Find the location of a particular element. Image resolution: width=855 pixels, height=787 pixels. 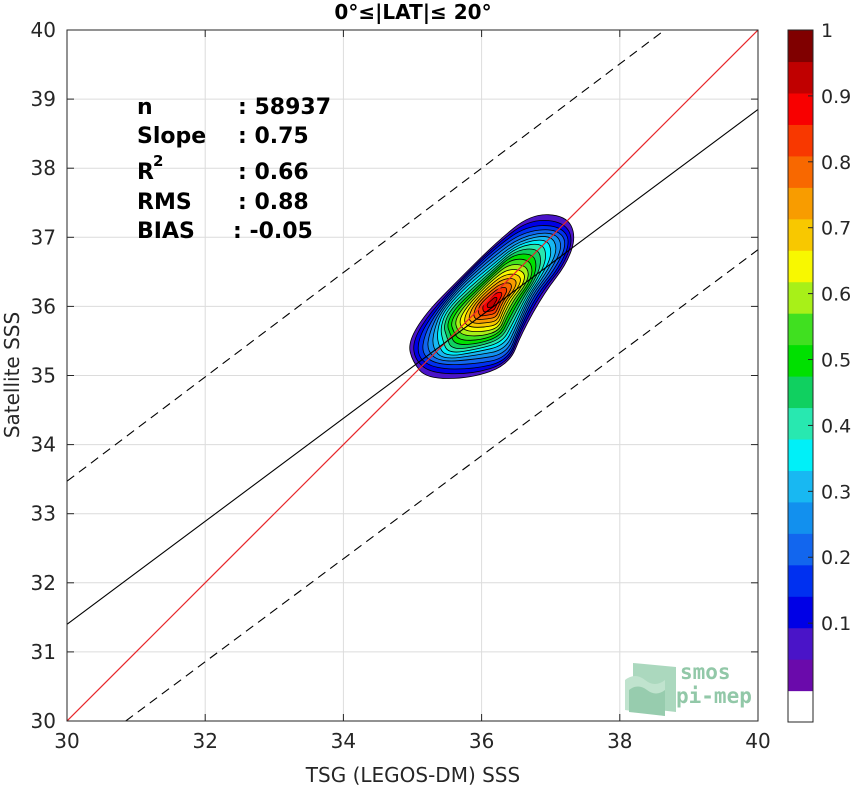

stat-value-slope: : 0.75 is located at coordinates (273, 136).